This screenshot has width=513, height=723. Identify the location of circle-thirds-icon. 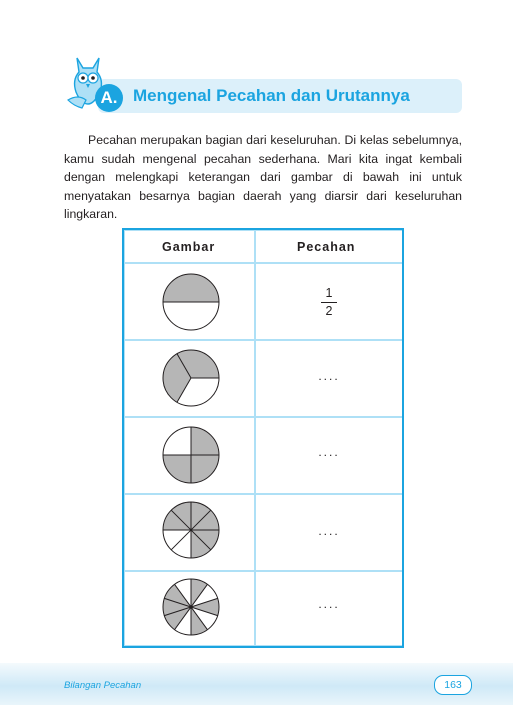
(191, 378).